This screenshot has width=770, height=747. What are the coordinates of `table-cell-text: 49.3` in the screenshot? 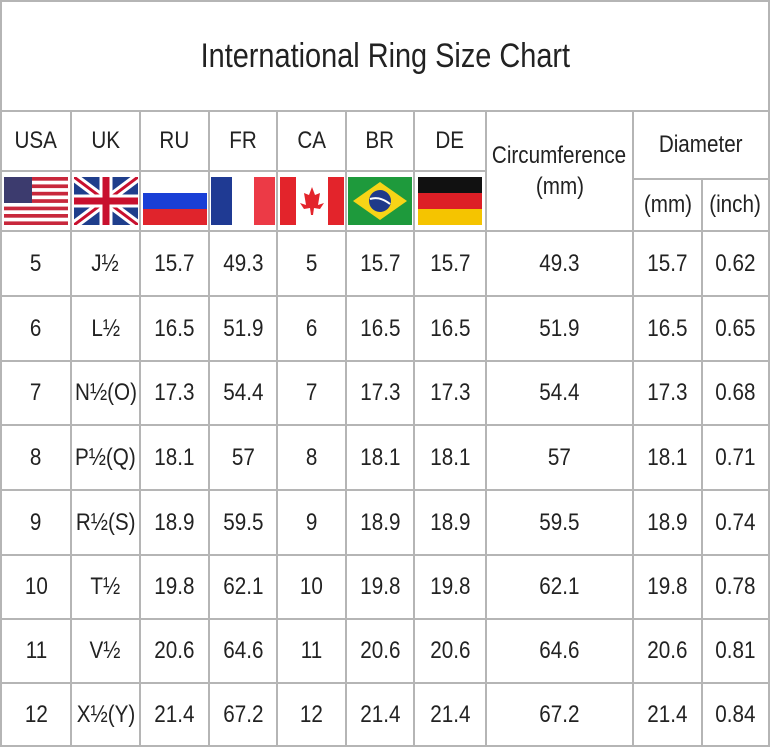 It's located at (243, 263).